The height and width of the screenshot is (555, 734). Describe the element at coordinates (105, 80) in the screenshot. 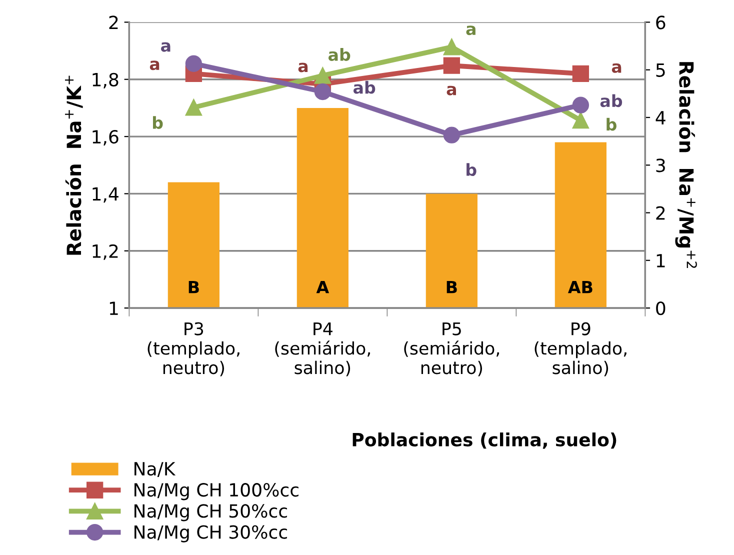

I see `y-tick-label: 1,8` at that location.